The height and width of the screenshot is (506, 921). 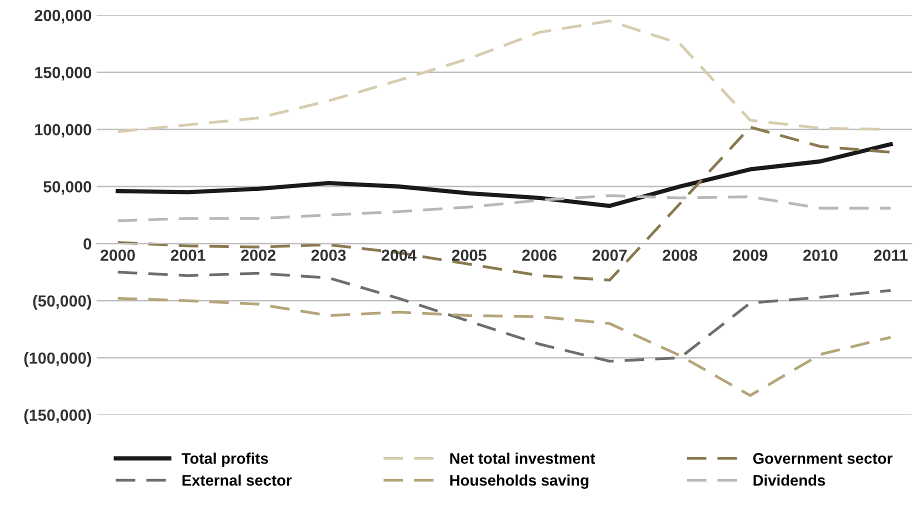 What do you see at coordinates (328, 255) in the screenshot?
I see `x-tick-label: 2003` at bounding box center [328, 255].